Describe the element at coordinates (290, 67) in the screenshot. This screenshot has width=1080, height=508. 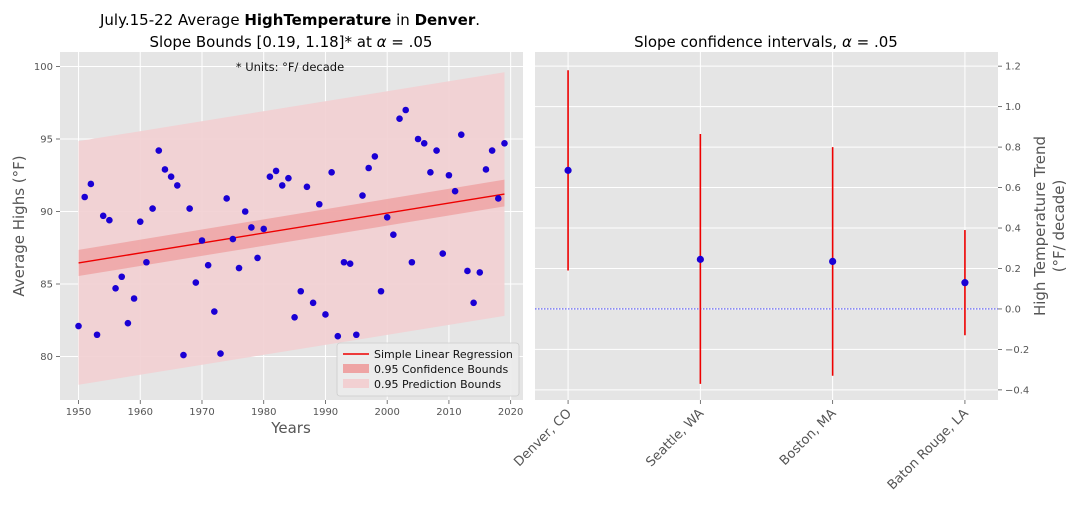
I see `units-annotation: * Units: °F/ decade` at that location.